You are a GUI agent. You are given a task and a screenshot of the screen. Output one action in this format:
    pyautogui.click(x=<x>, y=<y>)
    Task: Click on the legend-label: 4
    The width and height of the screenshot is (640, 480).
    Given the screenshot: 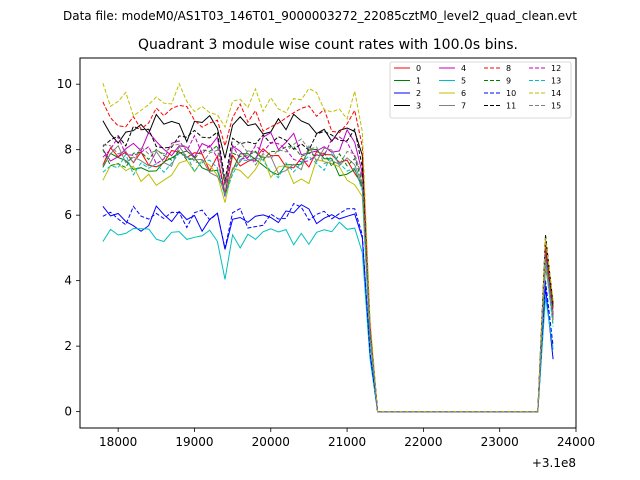 What is the action you would take?
    pyautogui.click(x=463, y=68)
    